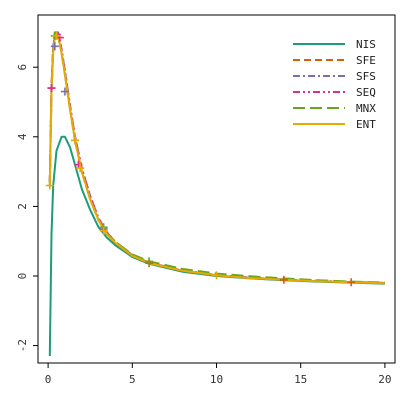 This screenshot has height=407, width=407. I want to click on legend-entry-nis: NIS, so click(334, 44).